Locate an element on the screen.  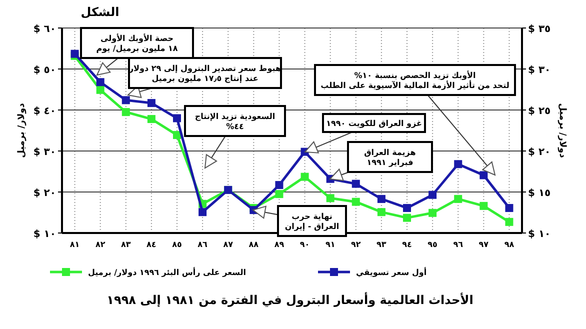
annotation: نهاية حرب العراق - إيران is located at coordinates (312, 221).